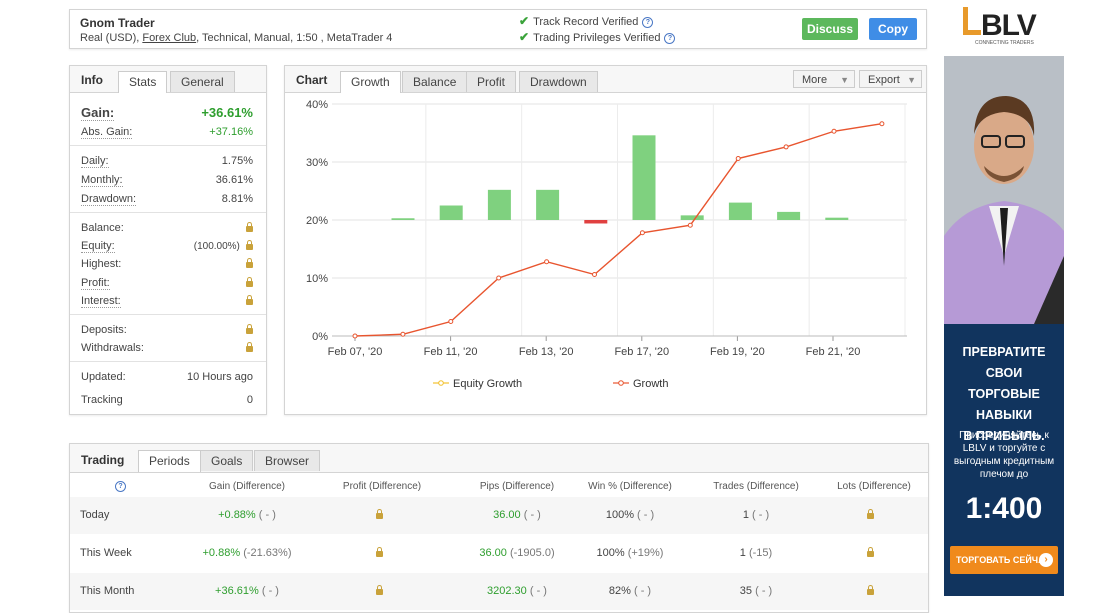 The image size is (1115, 613). Describe the element at coordinates (95, 161) in the screenshot. I see `daily-label: Daily:` at that location.